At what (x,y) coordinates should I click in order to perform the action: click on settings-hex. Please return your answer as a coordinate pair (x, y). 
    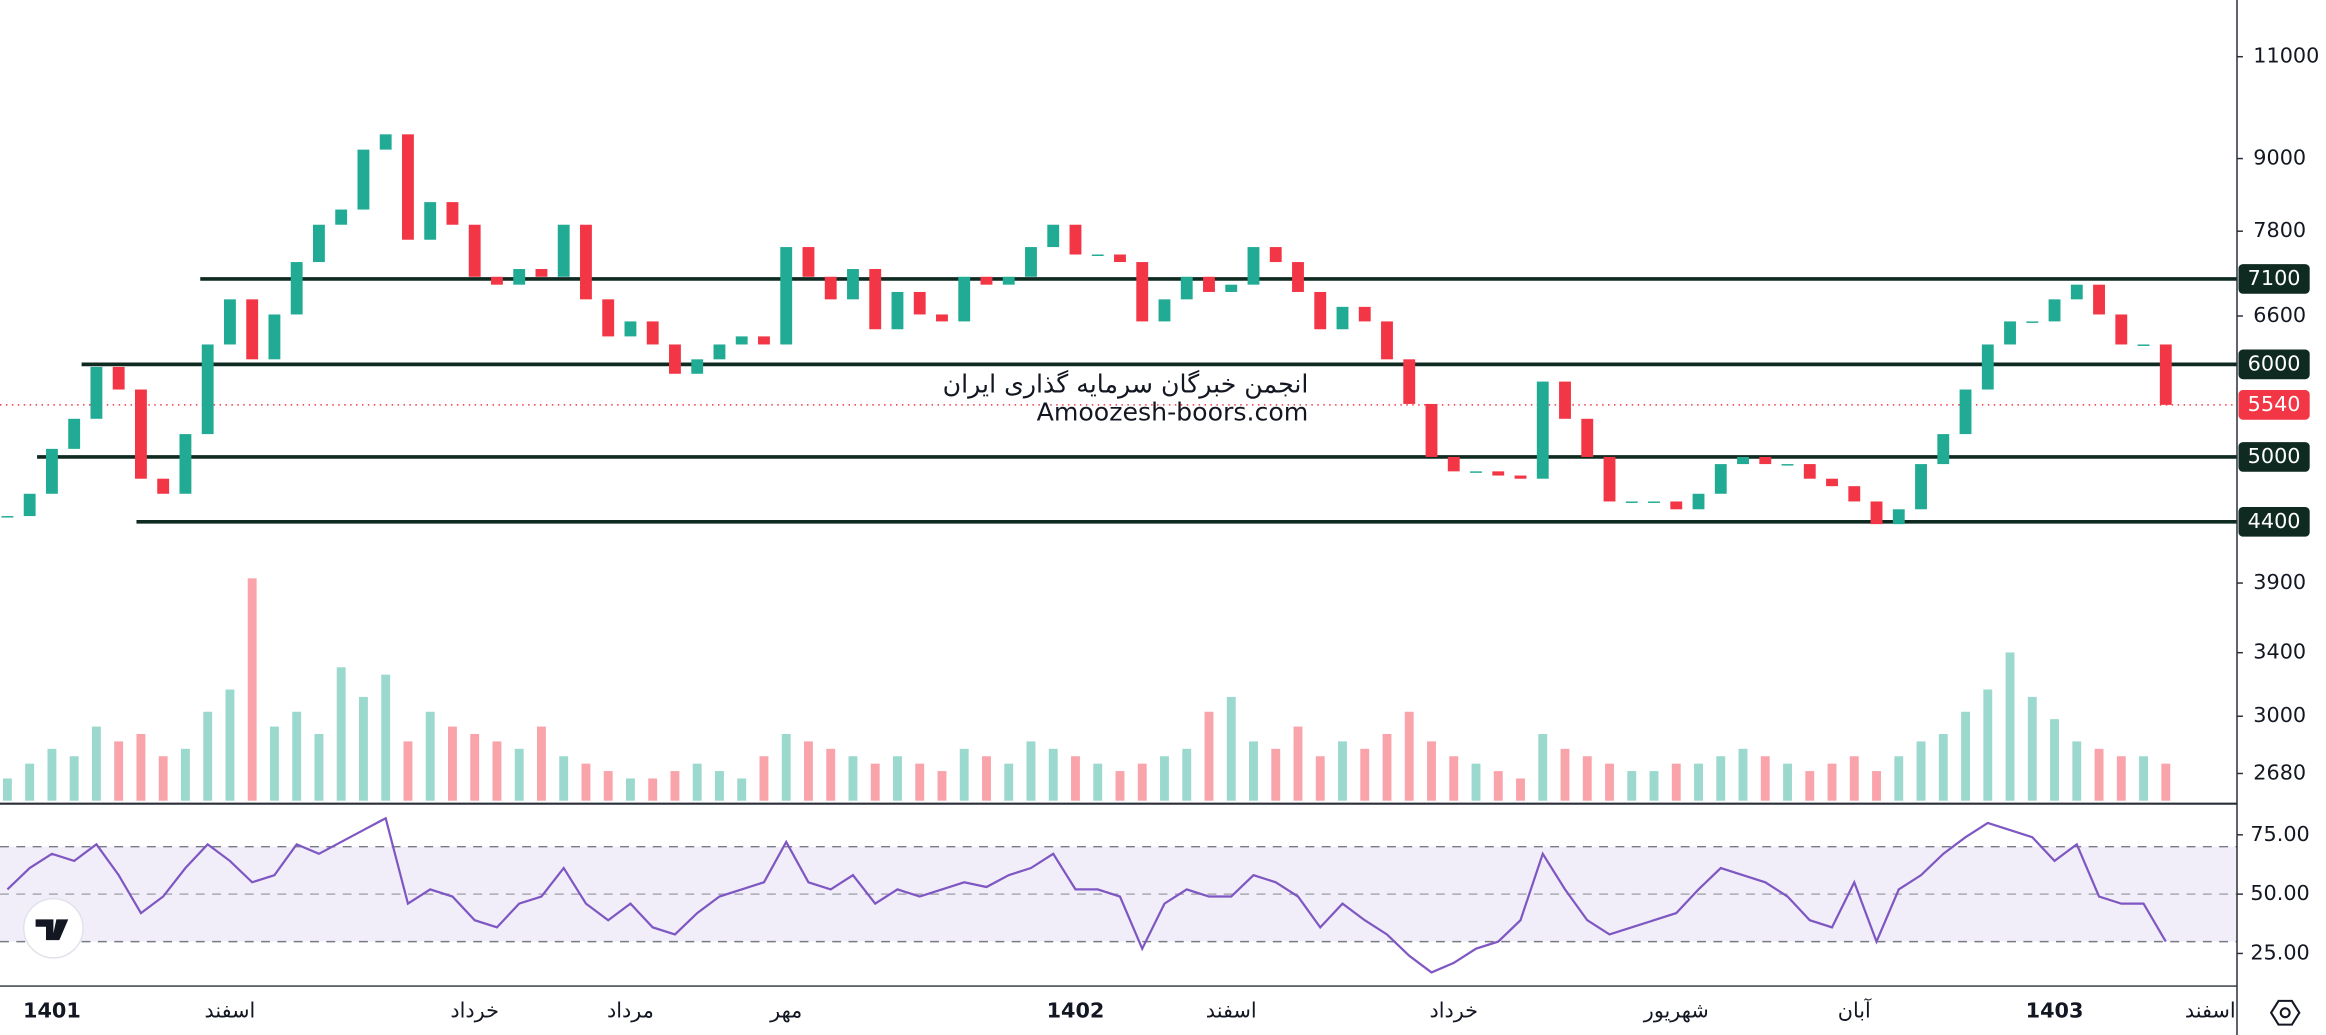
    Looking at the image, I should click on (2285, 1012).